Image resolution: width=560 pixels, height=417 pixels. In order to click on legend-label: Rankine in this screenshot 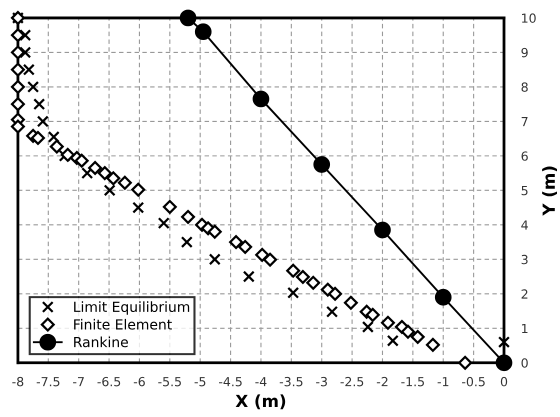, I will do `click(101, 342)`.